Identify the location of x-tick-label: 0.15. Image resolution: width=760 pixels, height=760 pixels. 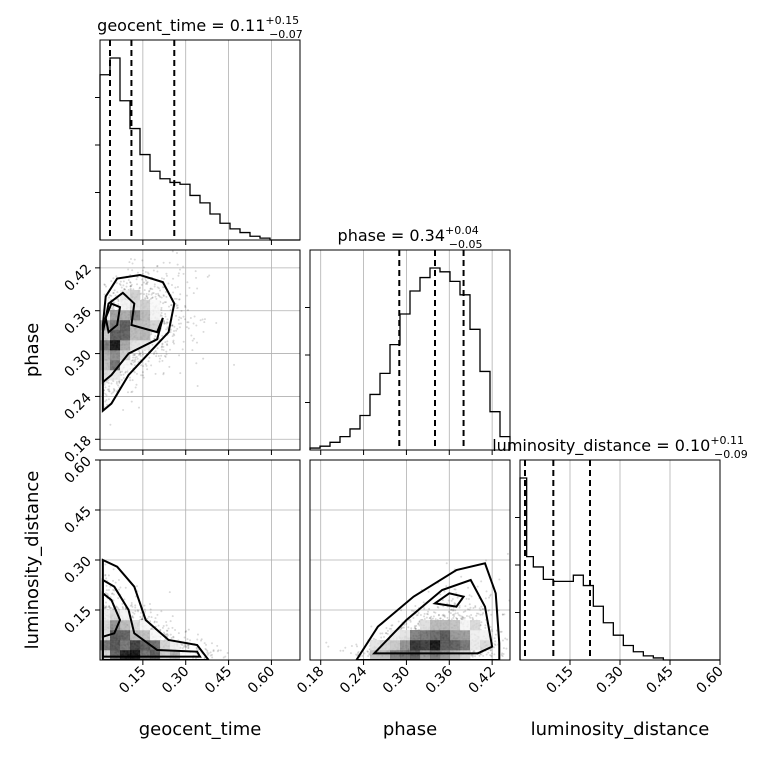
(559, 680).